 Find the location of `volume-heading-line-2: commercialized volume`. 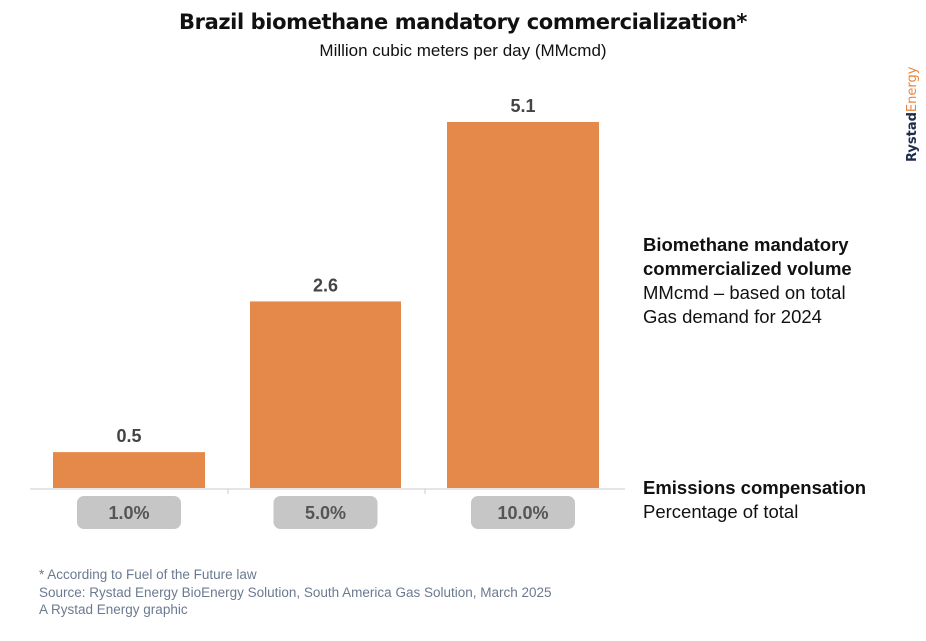

volume-heading-line-2: commercialized volume is located at coordinates (747, 268).